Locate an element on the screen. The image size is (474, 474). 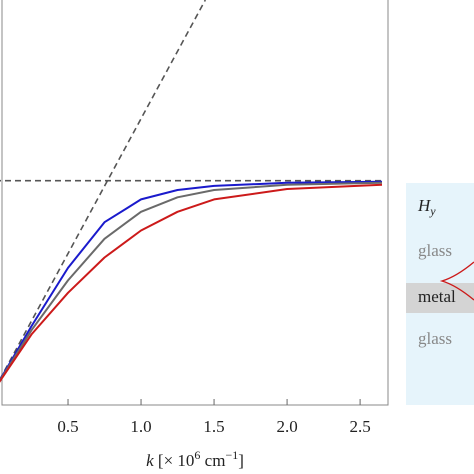
x-label-symbol: k is located at coordinates (150, 460).